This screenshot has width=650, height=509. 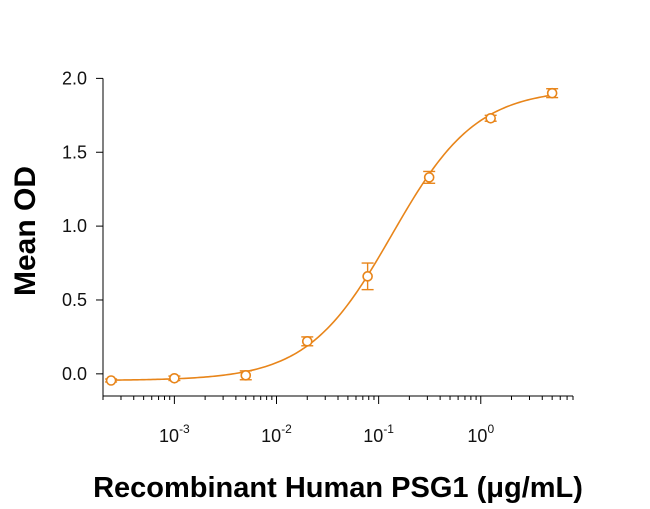 What do you see at coordinates (74, 374) in the screenshot?
I see `y-tick-label: 0.0` at bounding box center [74, 374].